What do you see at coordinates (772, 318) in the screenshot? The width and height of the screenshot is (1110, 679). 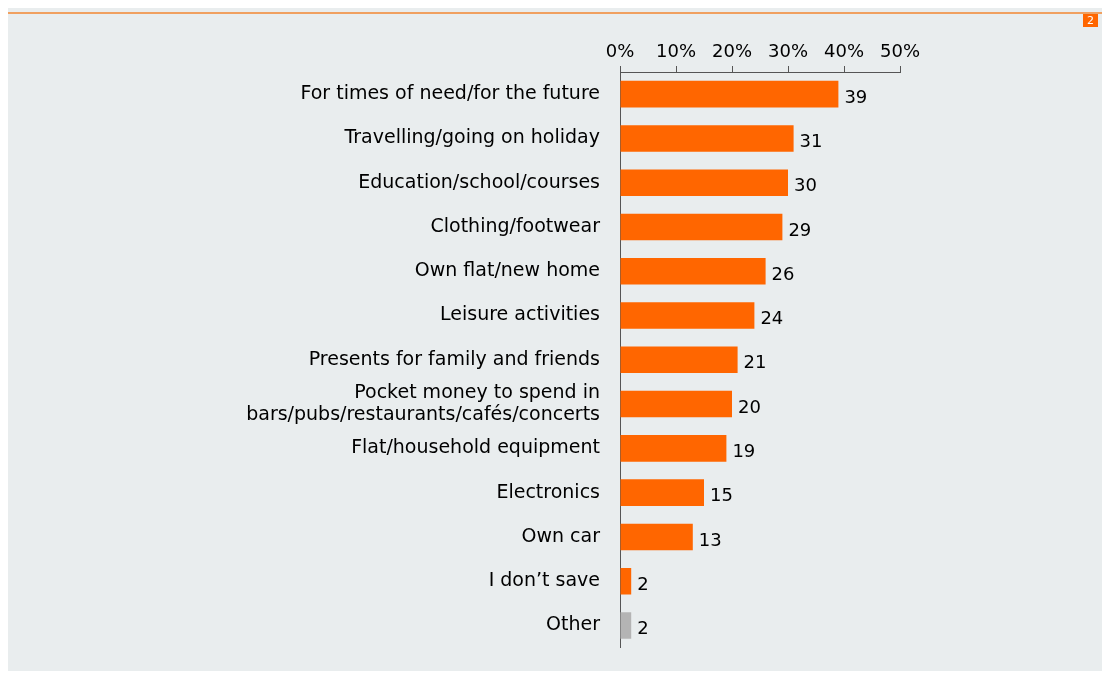 I see `data-label: 24` at bounding box center [772, 318].